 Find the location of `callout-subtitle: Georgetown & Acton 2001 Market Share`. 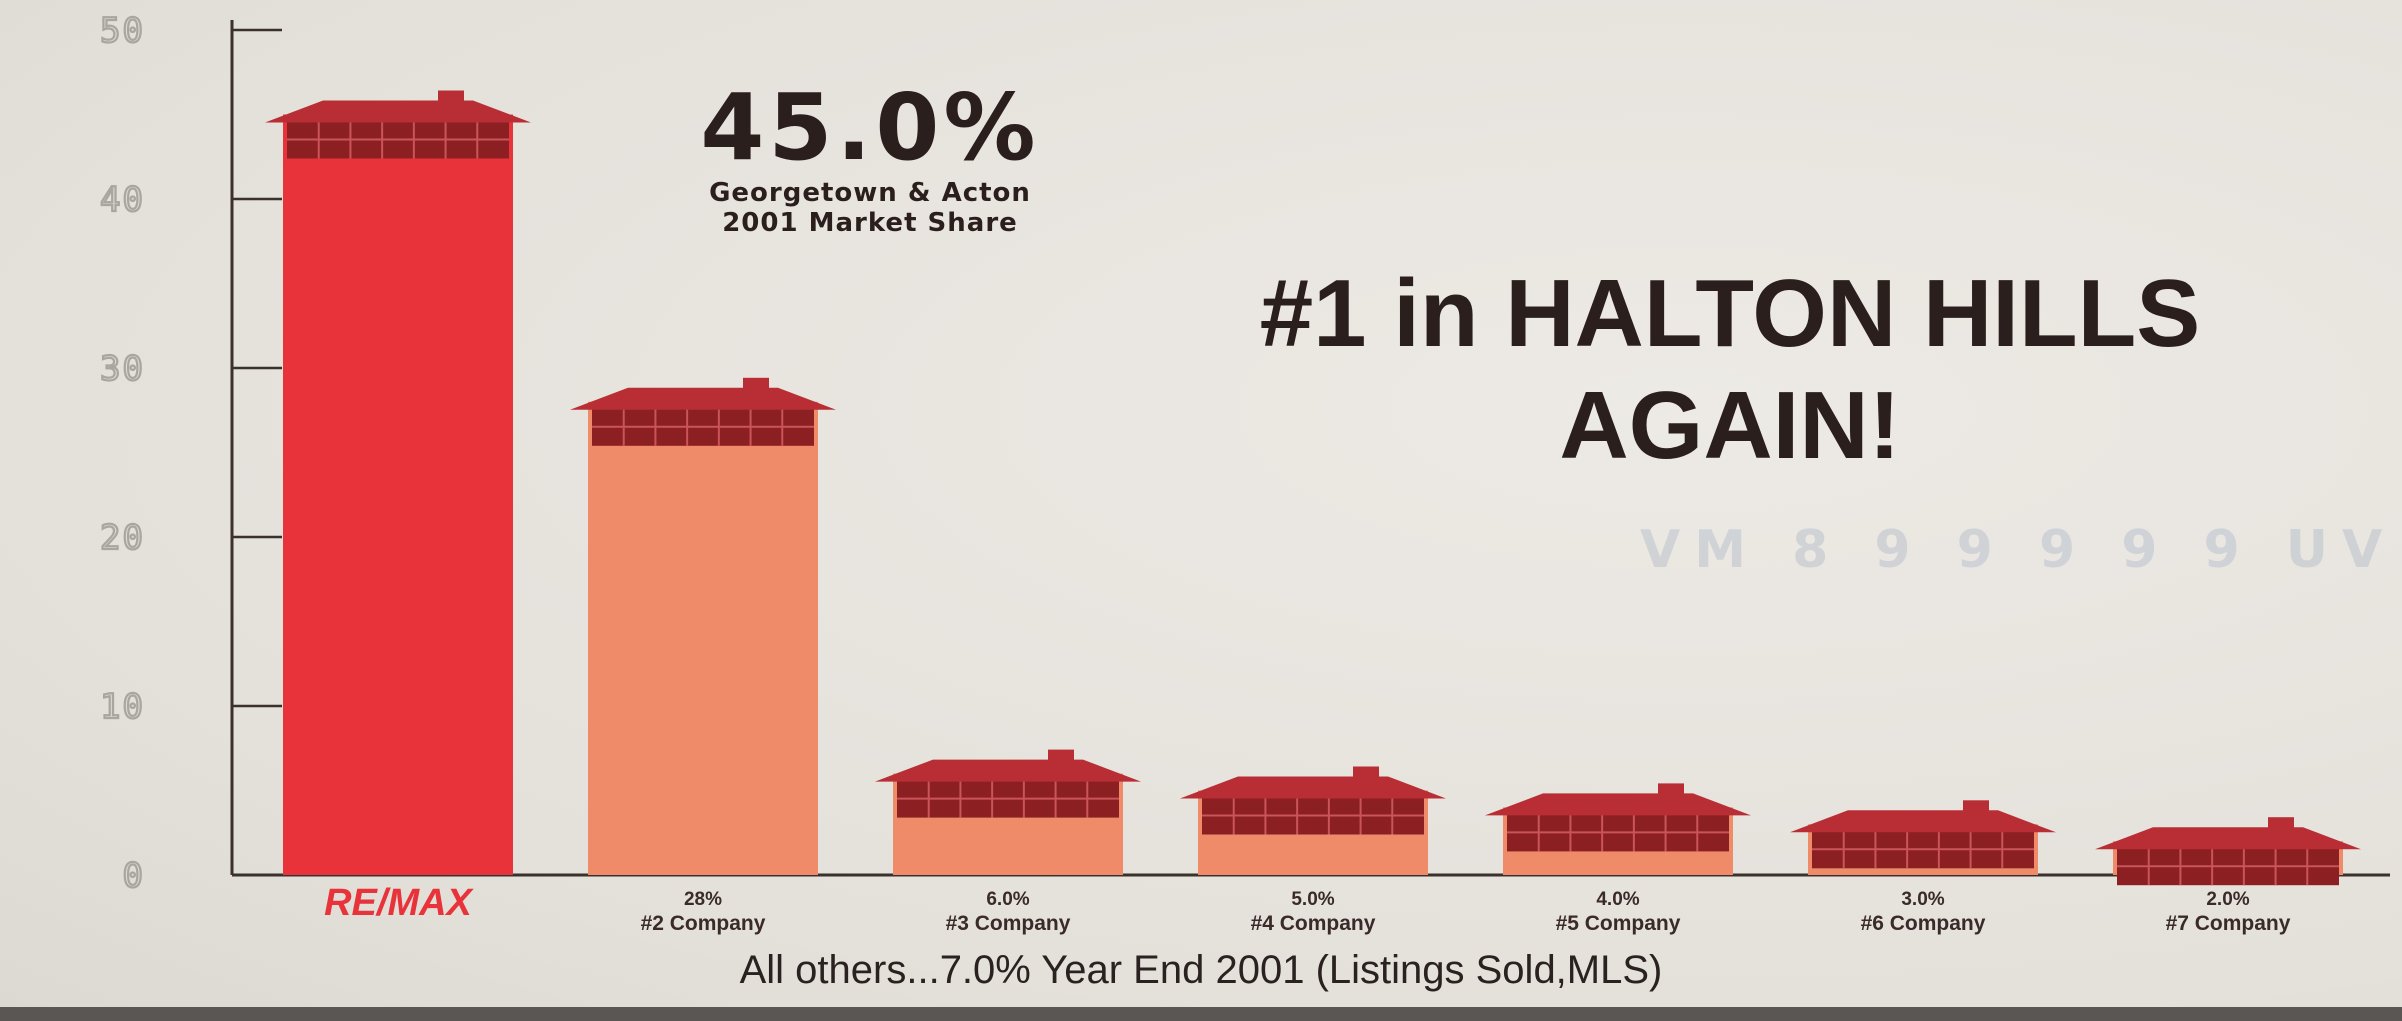

callout-subtitle: Georgetown & Acton 2001 Market Share is located at coordinates (870, 208).